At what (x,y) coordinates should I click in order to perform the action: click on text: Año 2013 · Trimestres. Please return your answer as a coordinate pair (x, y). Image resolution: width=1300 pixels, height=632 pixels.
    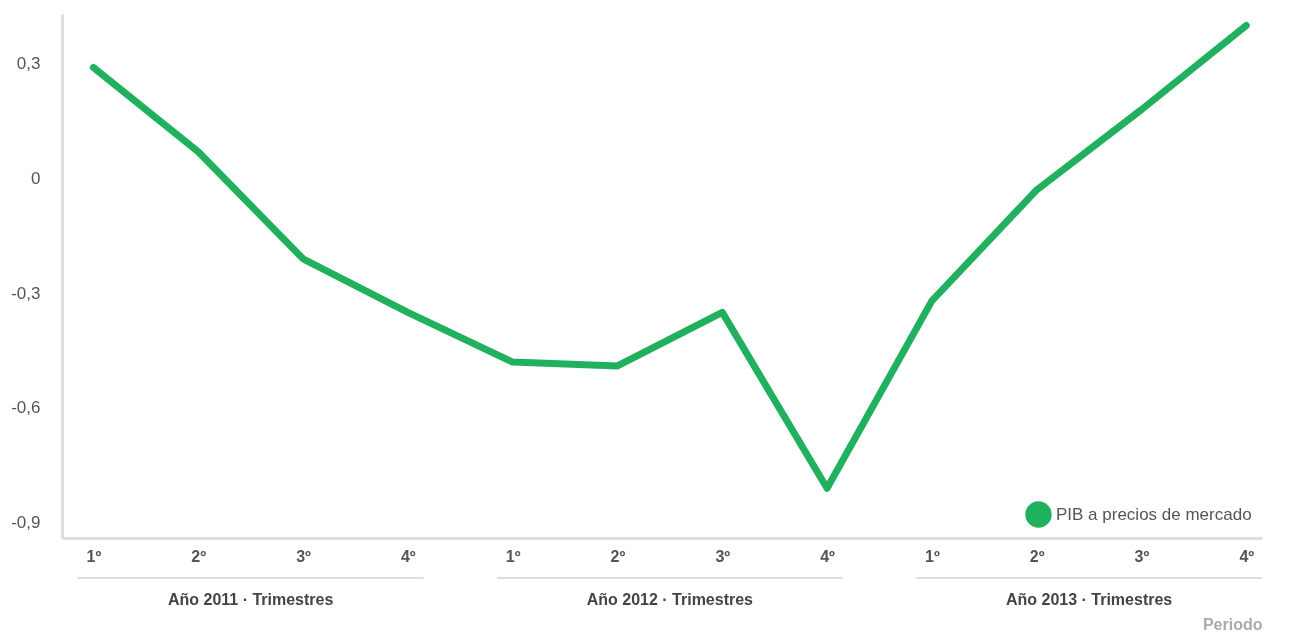
    Looking at the image, I should click on (1089, 599).